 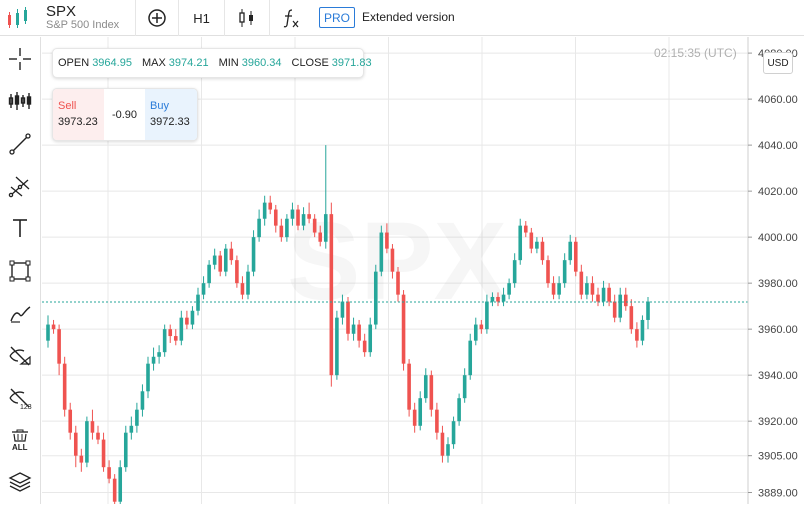 What do you see at coordinates (20, 59) in the screenshot?
I see `crosshair-tool` at bounding box center [20, 59].